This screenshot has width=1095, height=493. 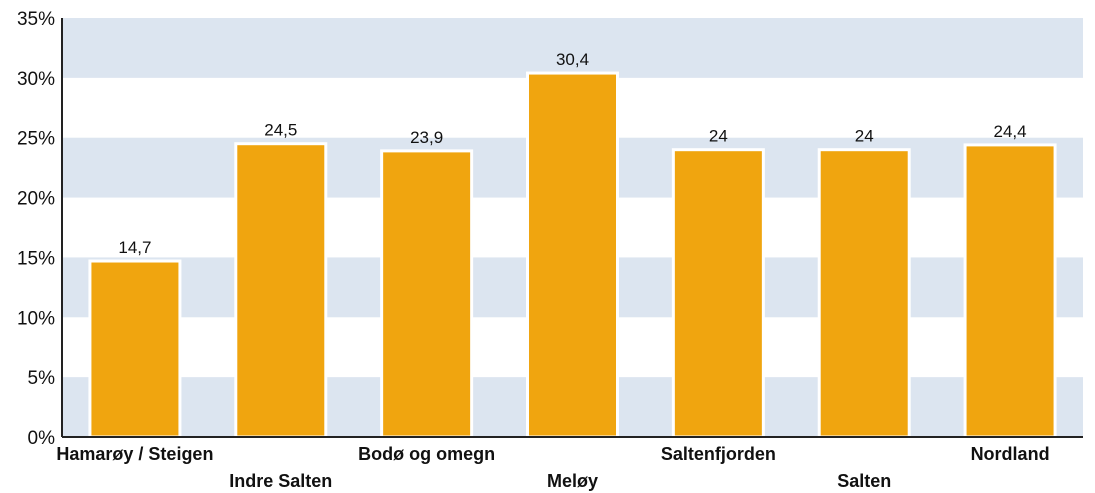 I want to click on data-label: 24,4, so click(x=1010, y=131).